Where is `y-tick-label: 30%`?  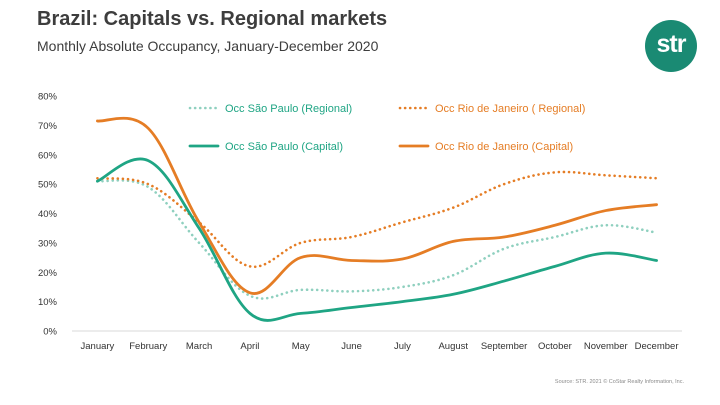
y-tick-label: 30% is located at coordinates (48, 243).